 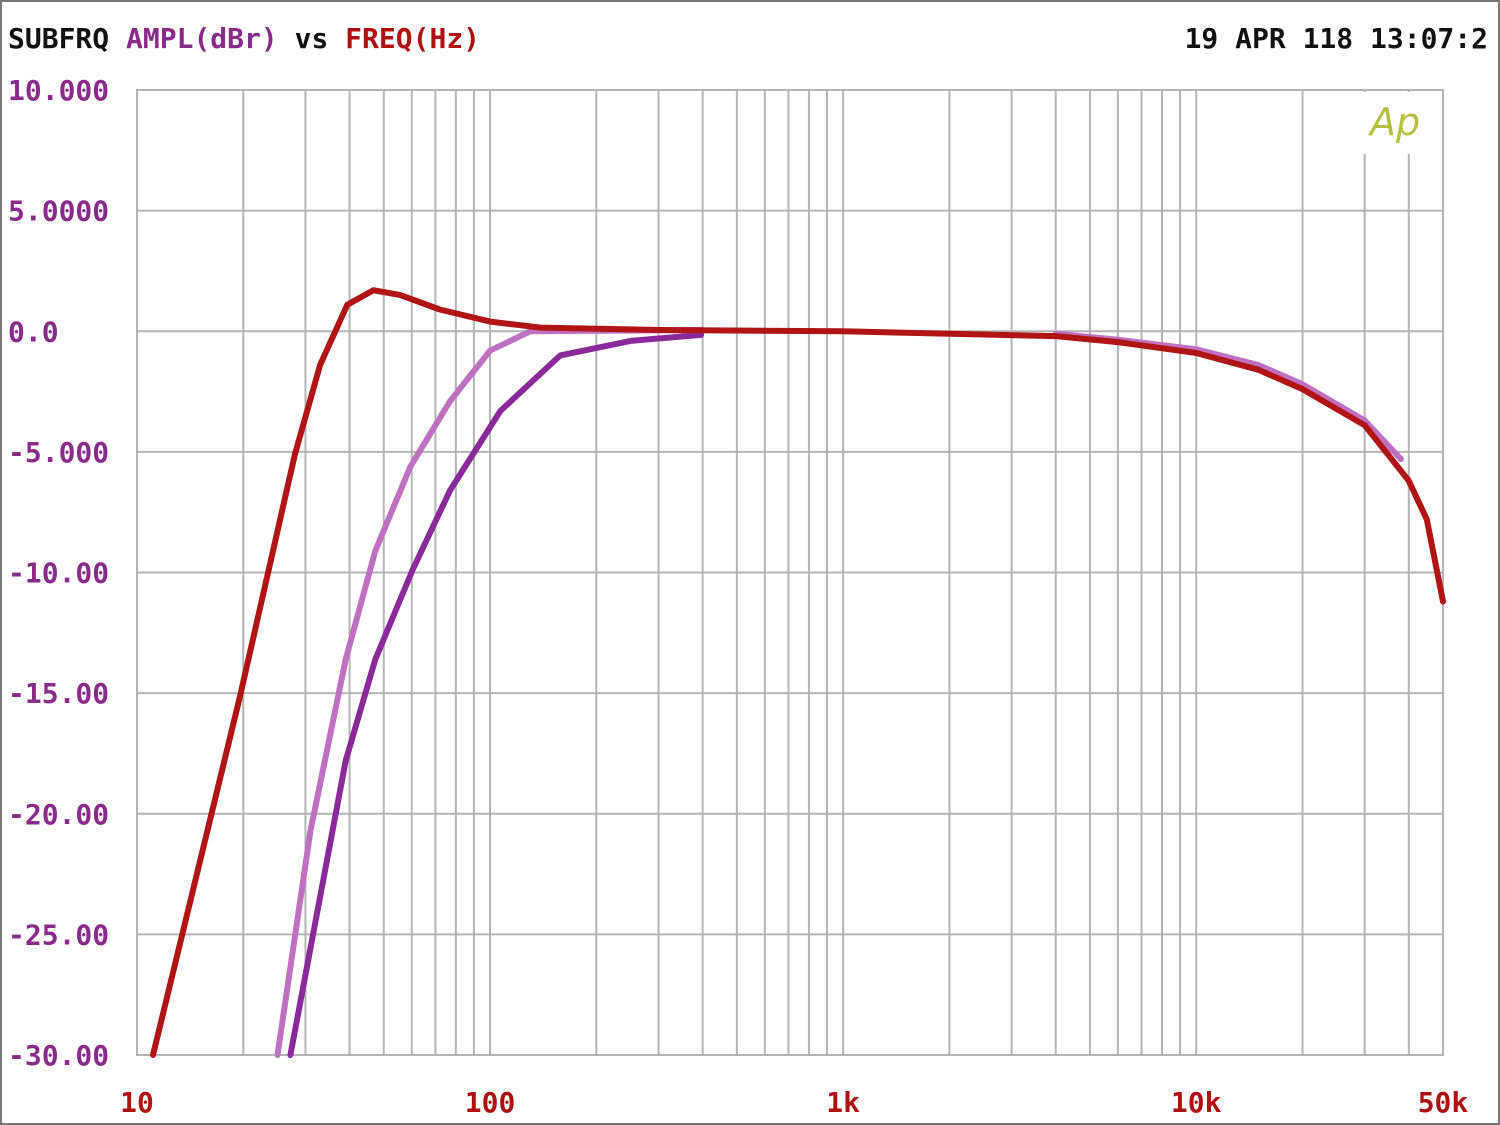 What do you see at coordinates (1196, 1102) in the screenshot?
I see `x-tick-label: 10k` at bounding box center [1196, 1102].